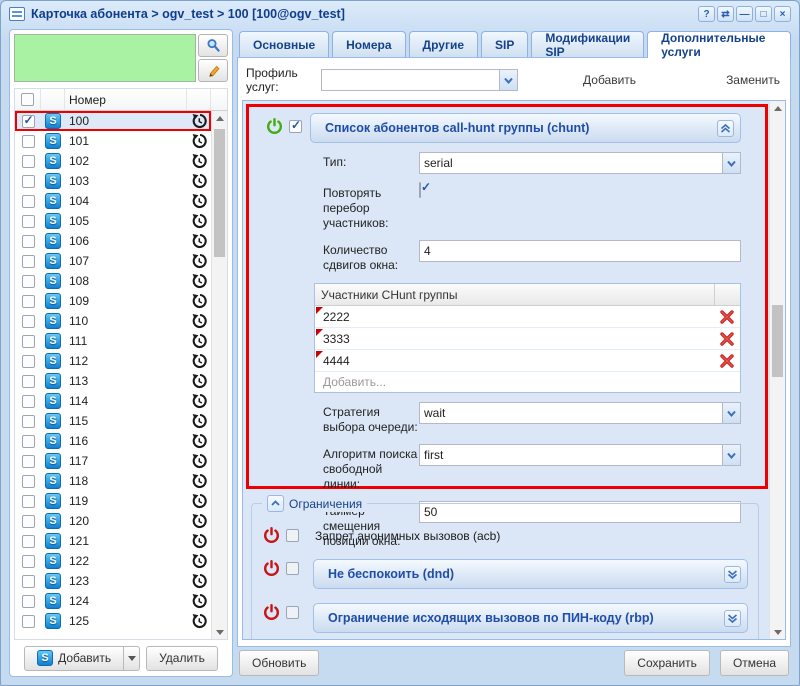  What do you see at coordinates (725, 128) in the screenshot?
I see `collapse-icon` at bounding box center [725, 128].